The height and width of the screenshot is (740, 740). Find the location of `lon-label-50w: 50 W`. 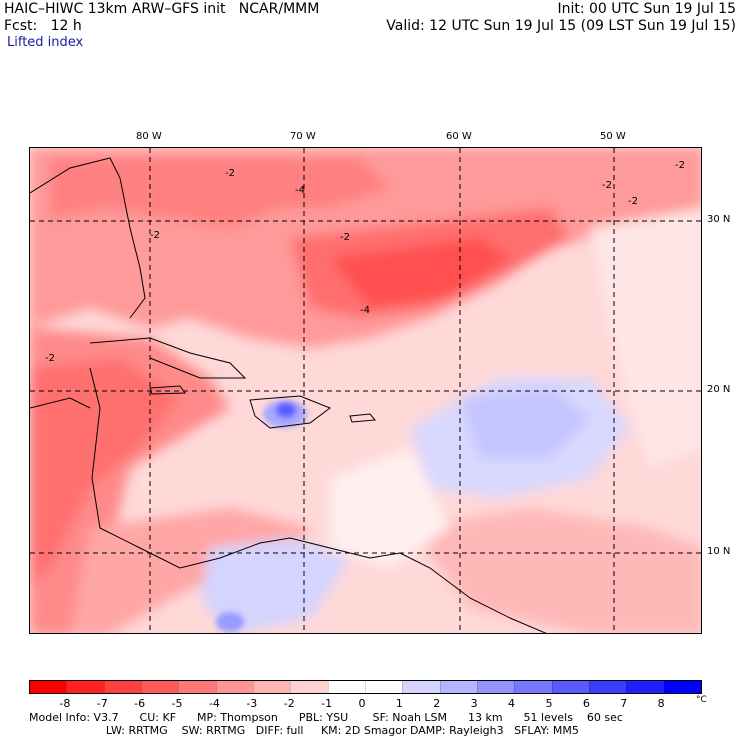

lon-label-50w: 50 W is located at coordinates (613, 136).